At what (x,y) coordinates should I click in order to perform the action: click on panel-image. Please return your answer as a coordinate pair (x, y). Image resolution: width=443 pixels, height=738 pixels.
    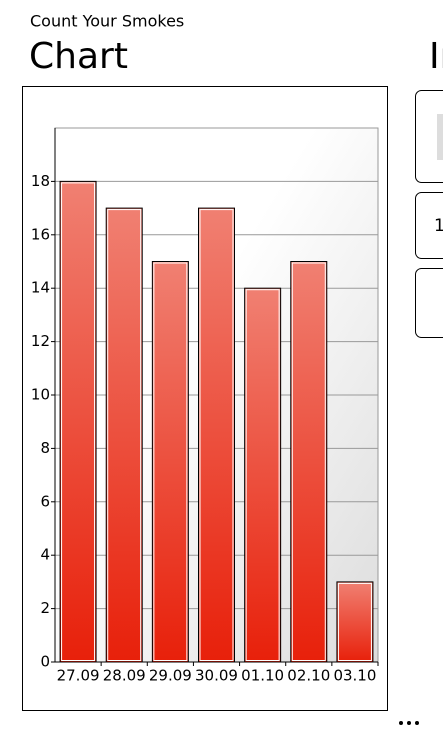
    Looking at the image, I should click on (440, 137).